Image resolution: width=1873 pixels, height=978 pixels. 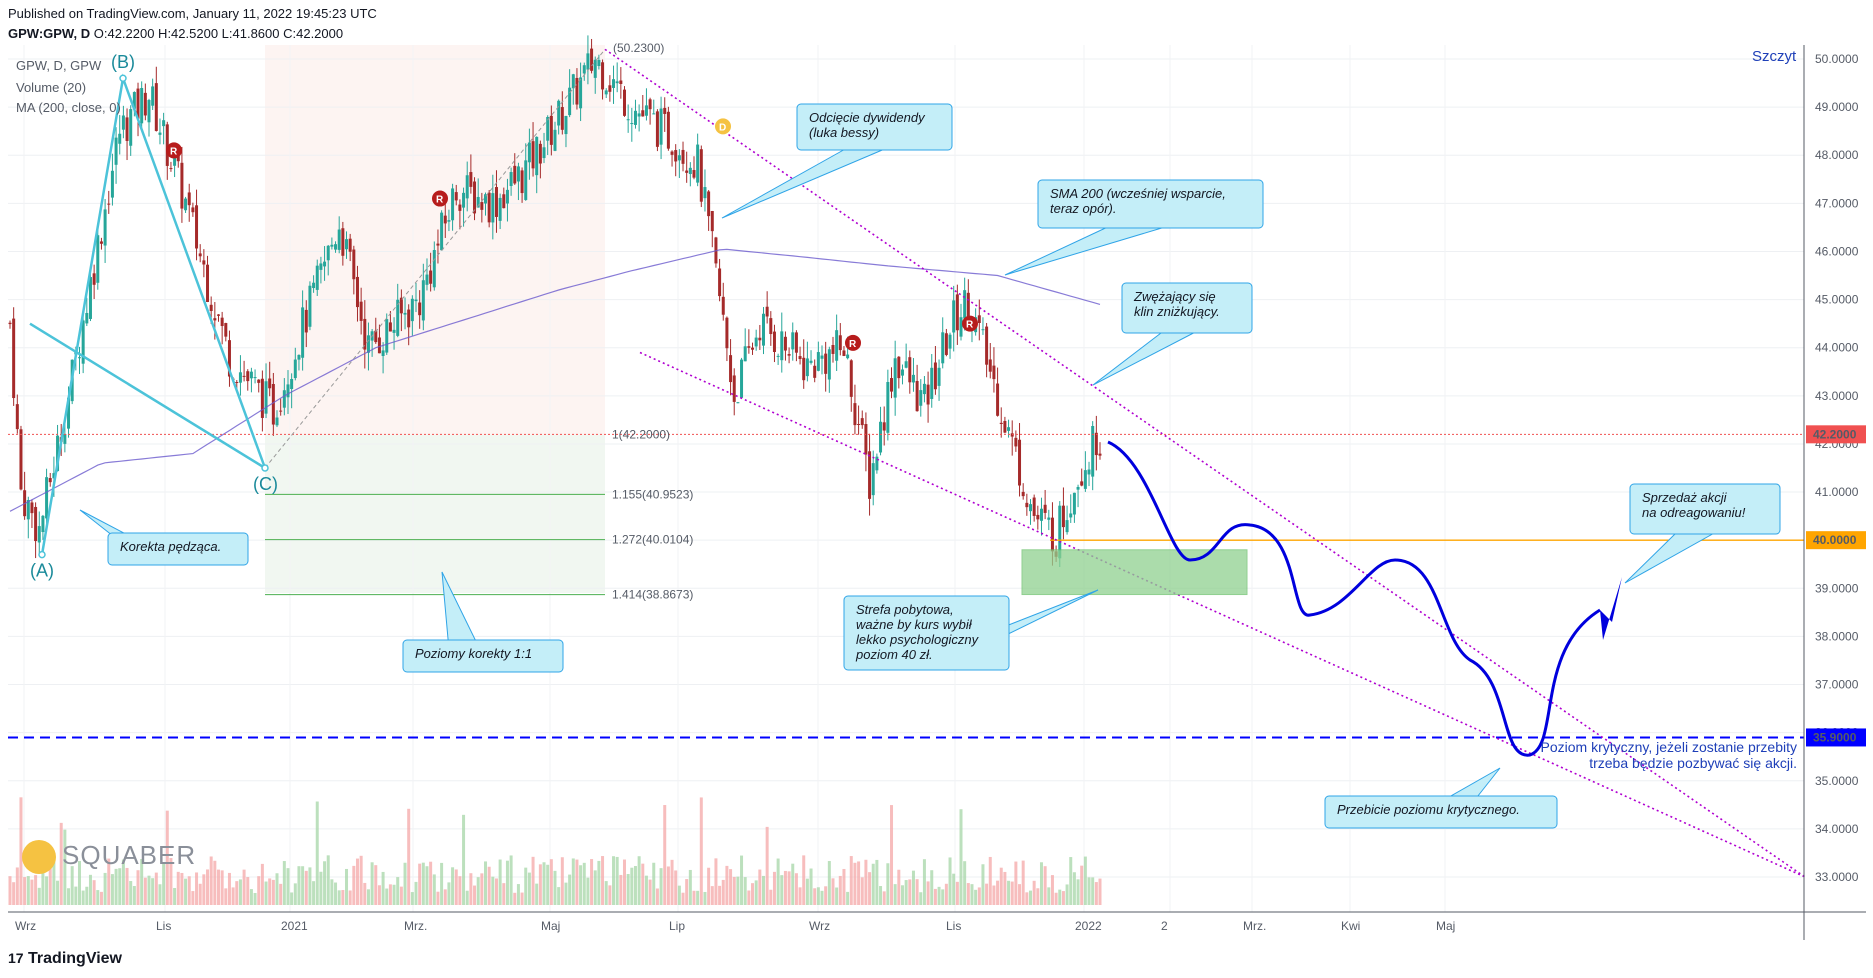 I want to click on legend-ma: MA (200, close, 0), so click(x=68, y=107).